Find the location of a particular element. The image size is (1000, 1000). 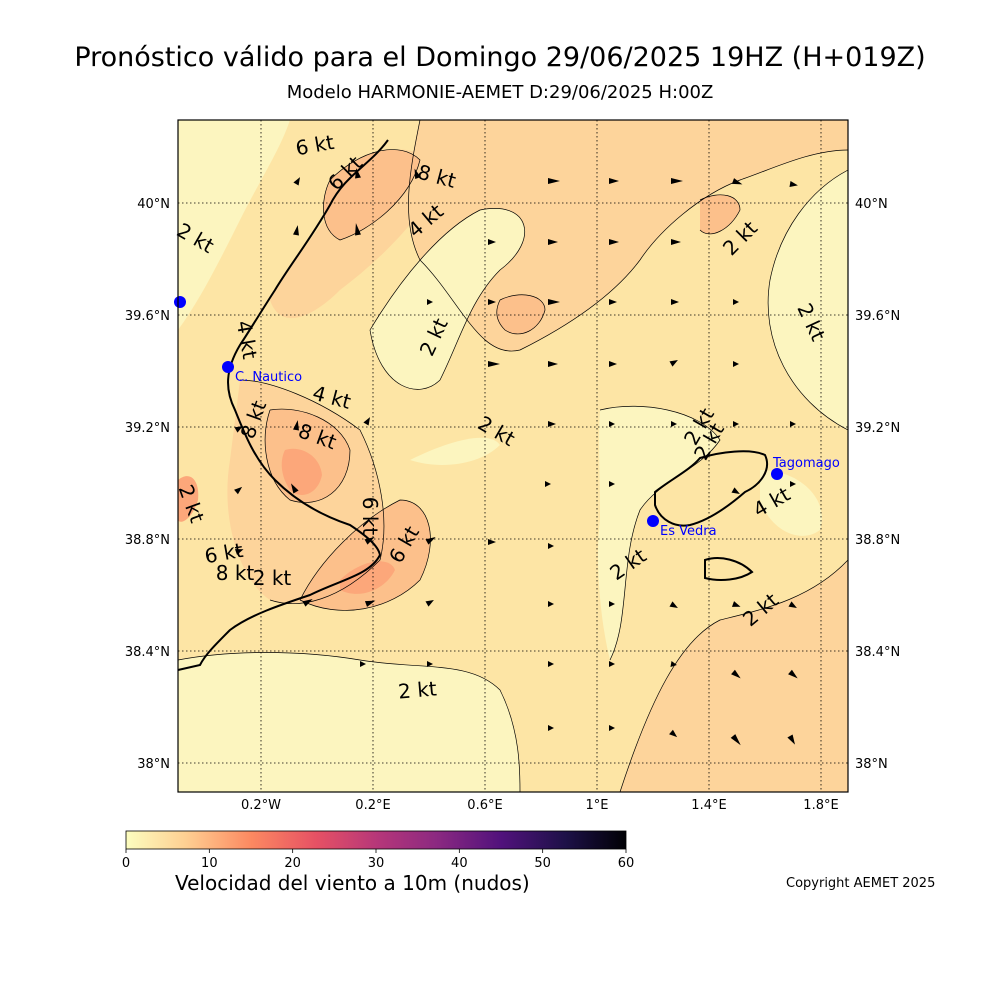

lat-tick-label-left: 39.2°N is located at coordinates (147, 428).